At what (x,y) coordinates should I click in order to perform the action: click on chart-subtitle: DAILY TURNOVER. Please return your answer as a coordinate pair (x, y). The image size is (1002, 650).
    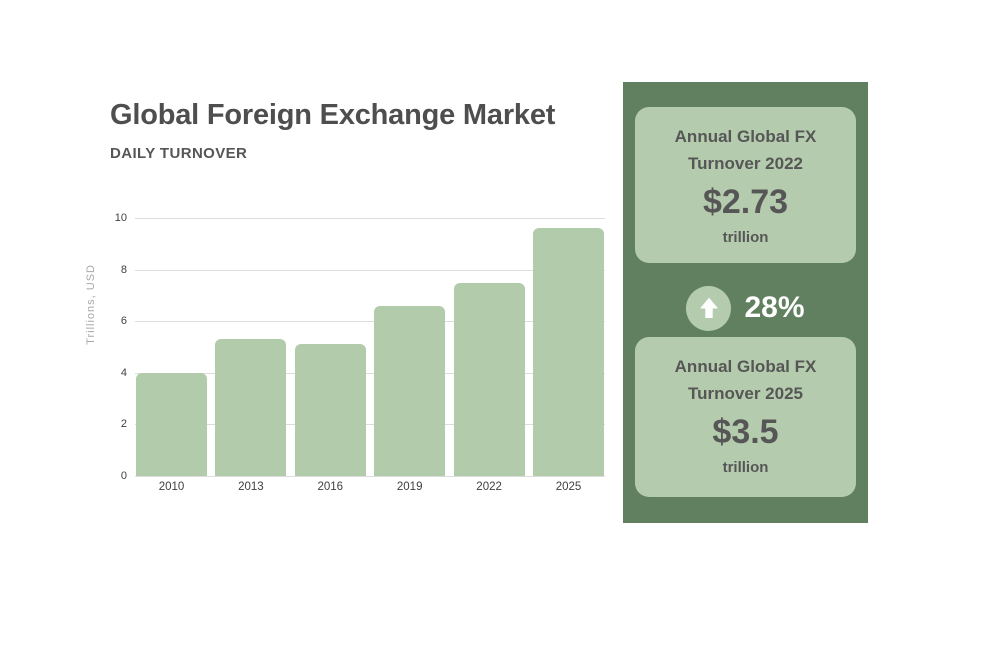
    Looking at the image, I should click on (179, 153).